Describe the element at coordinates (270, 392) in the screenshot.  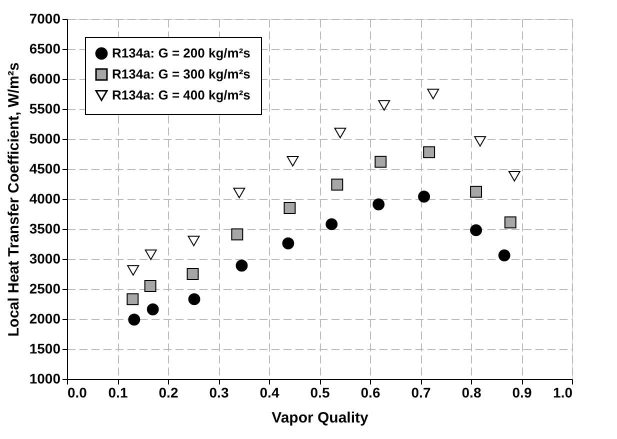
I see `x-tick-label: 0.4` at that location.